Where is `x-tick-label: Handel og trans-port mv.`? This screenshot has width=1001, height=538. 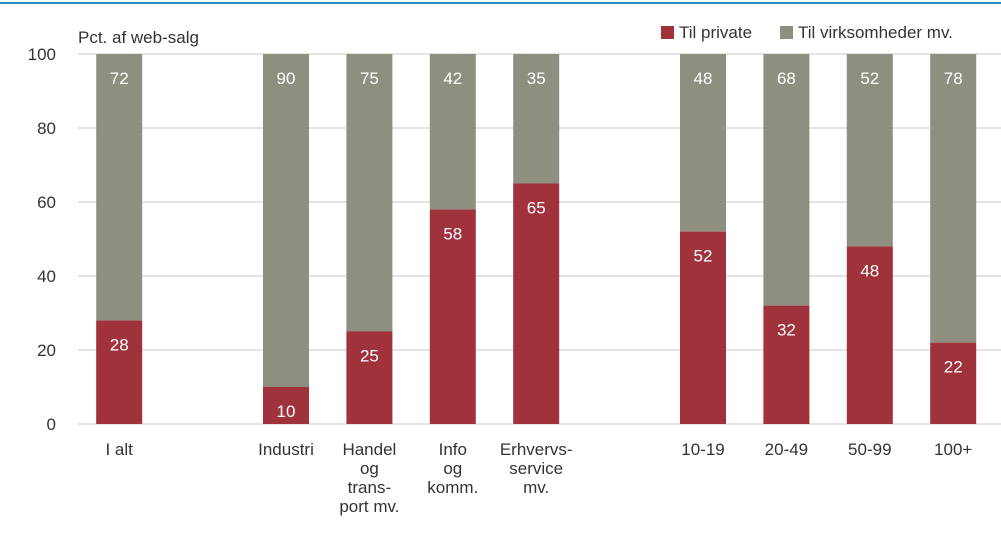 x-tick-label: Handel og trans-port mv. is located at coordinates (369, 478).